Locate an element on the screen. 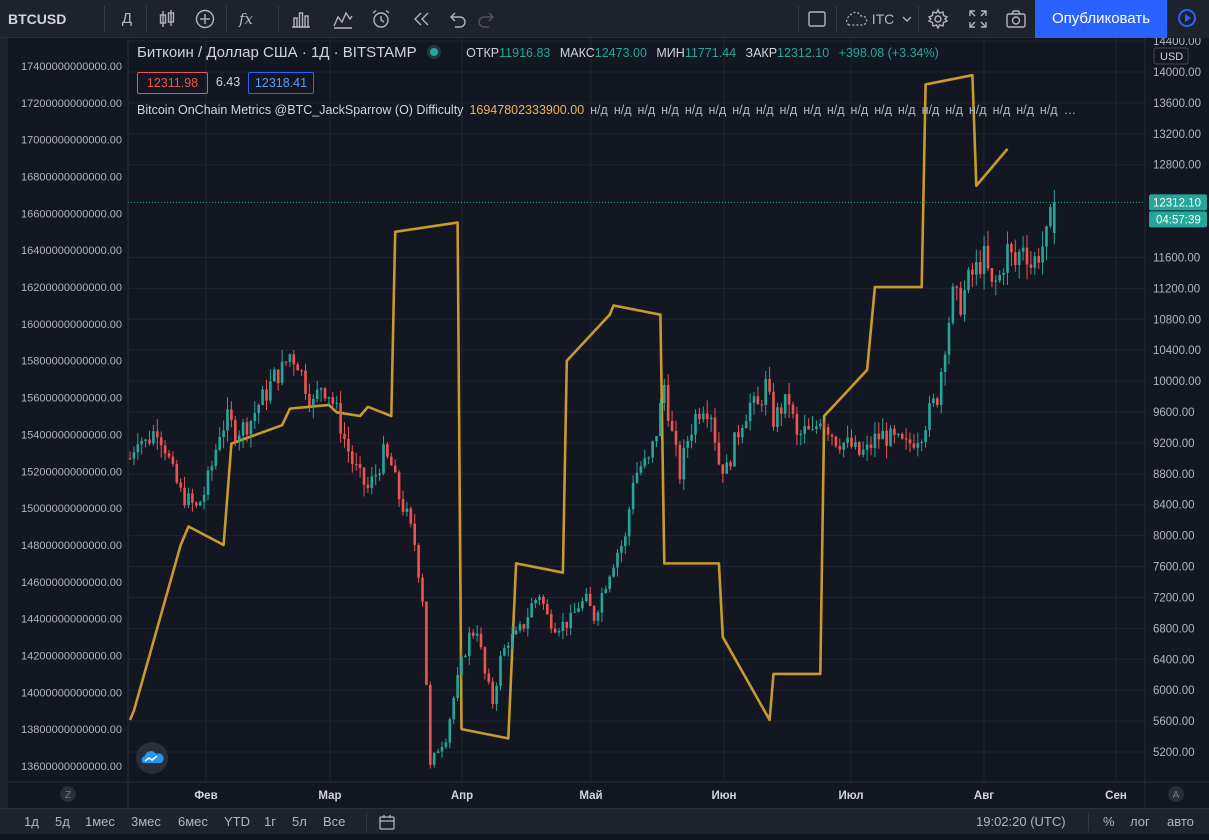 The height and width of the screenshot is (840, 1209). top-toolbar: BTCUSD Д fx ІТС is located at coordinates (604, 19).